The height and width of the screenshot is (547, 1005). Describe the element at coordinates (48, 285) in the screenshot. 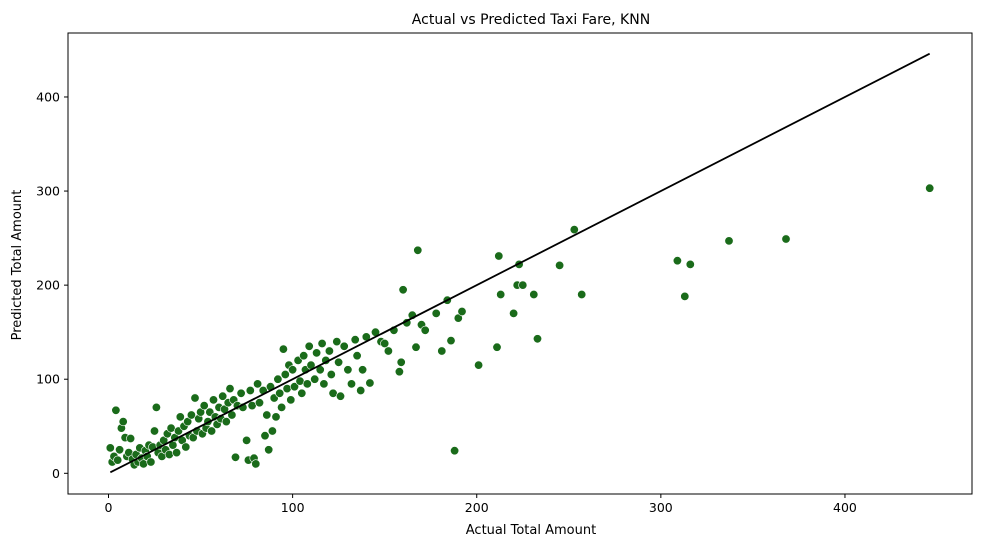

I see `y-tick-label: 200` at that location.